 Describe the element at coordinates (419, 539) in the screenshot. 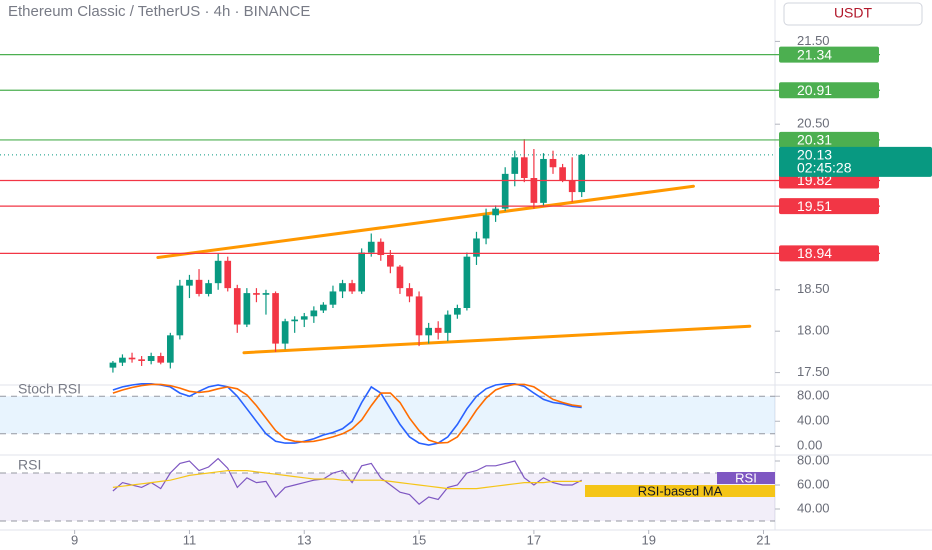

I see `x-tick-label: 15` at that location.